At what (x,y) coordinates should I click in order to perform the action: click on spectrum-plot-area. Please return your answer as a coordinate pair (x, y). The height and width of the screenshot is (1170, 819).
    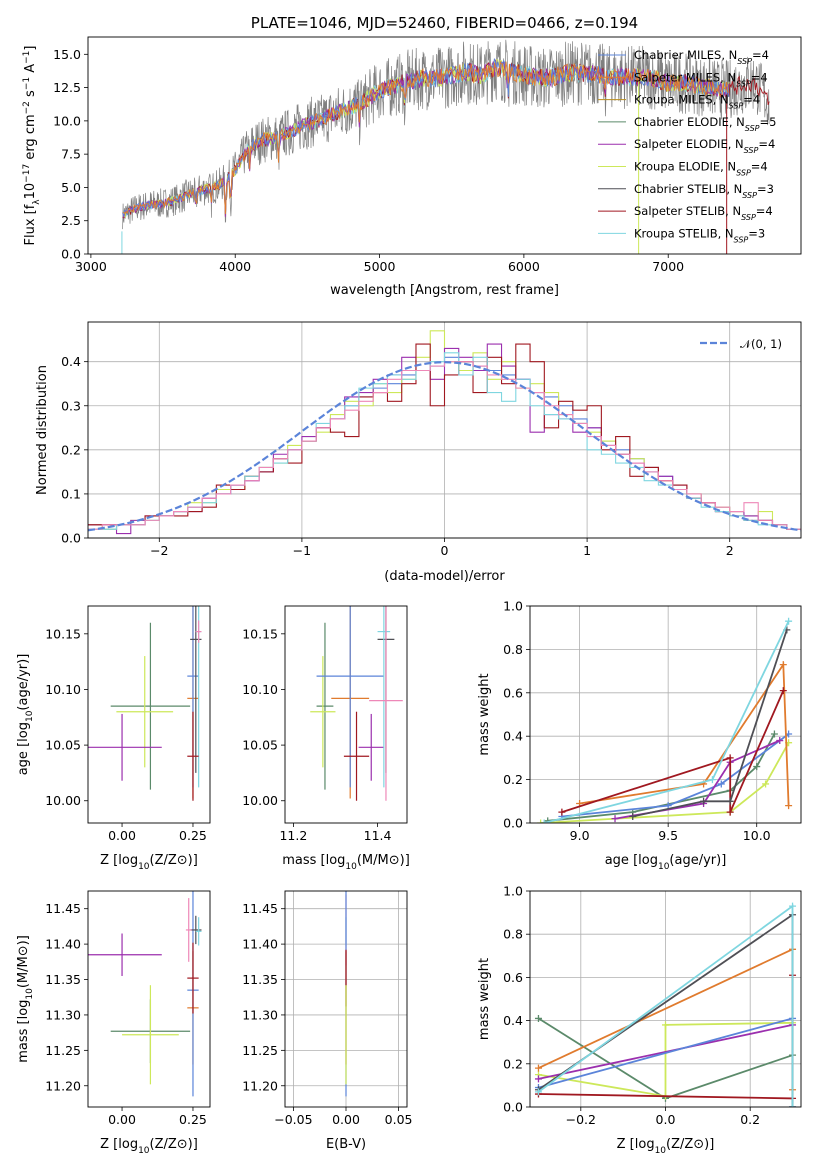
    Looking at the image, I should click on (445, 146).